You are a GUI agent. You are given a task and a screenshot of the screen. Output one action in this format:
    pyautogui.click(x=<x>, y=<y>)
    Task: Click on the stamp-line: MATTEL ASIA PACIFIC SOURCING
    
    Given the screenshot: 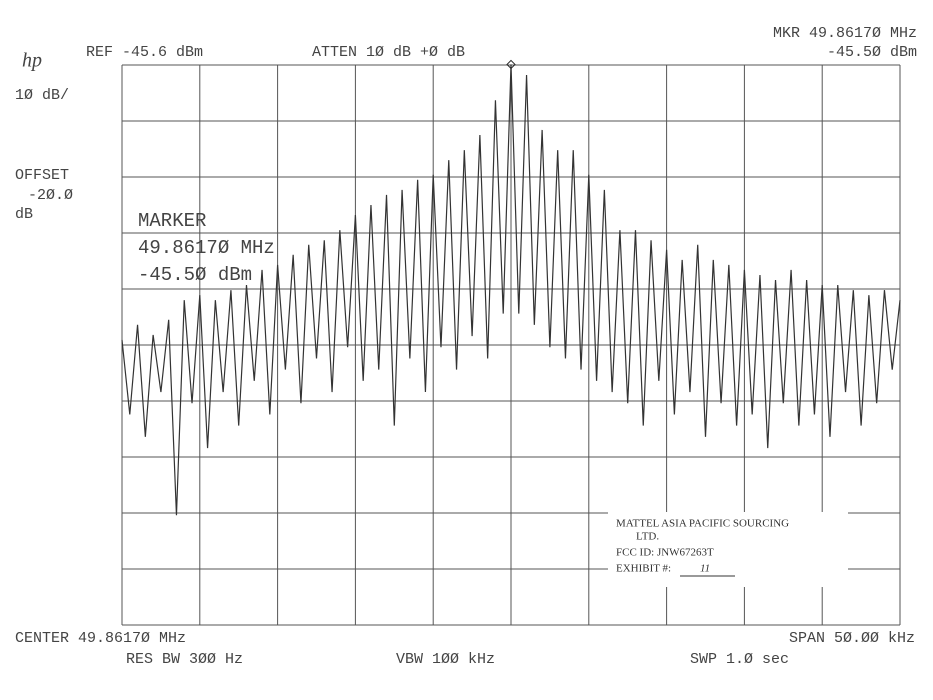 What is the action you would take?
    pyautogui.click(x=702, y=524)
    